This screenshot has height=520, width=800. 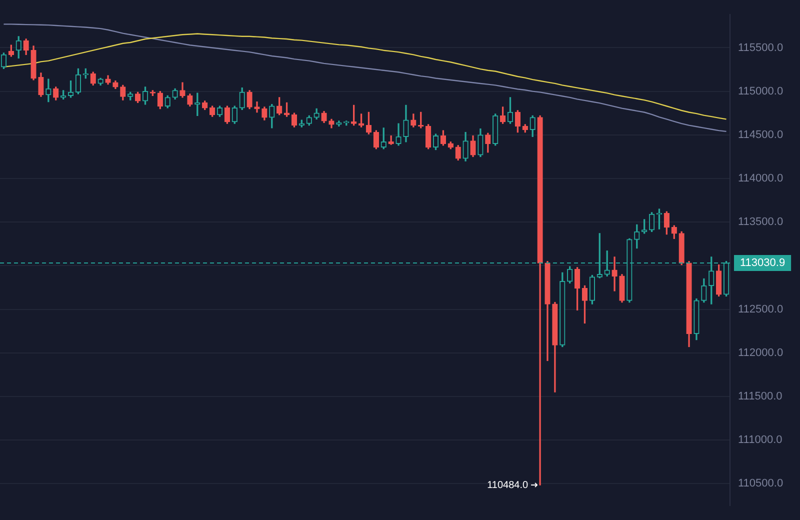 I want to click on y-tick-label: 111000.0, so click(x=760, y=440).